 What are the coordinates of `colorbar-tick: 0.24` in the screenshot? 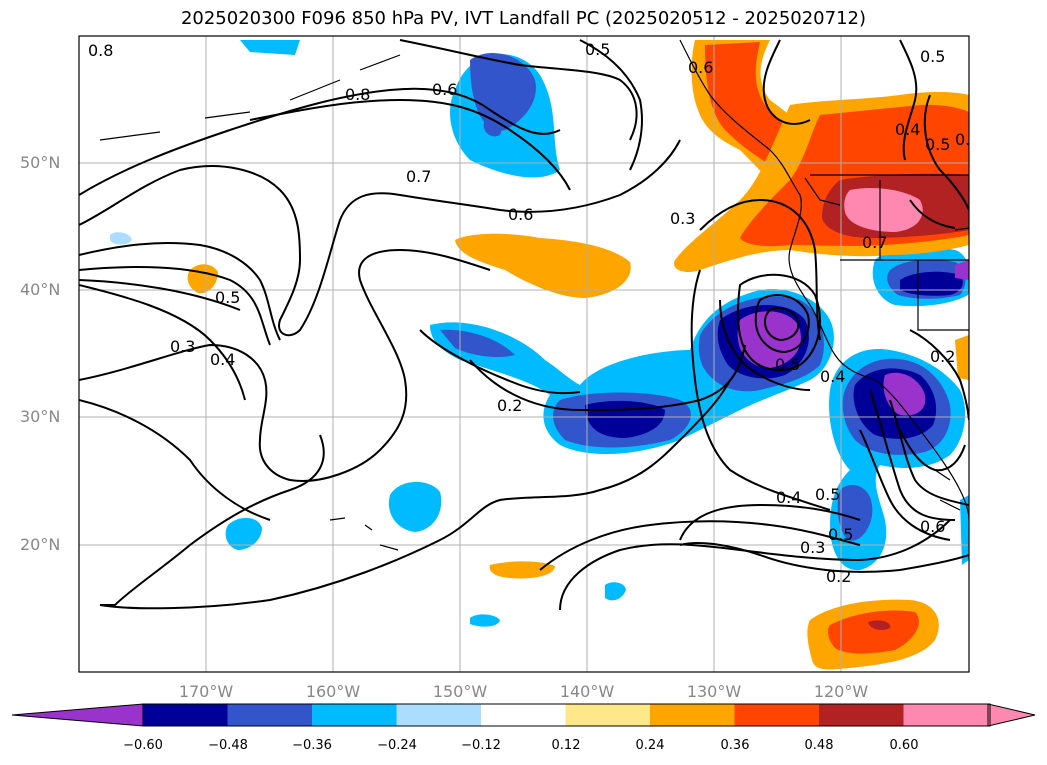 It's located at (650, 745).